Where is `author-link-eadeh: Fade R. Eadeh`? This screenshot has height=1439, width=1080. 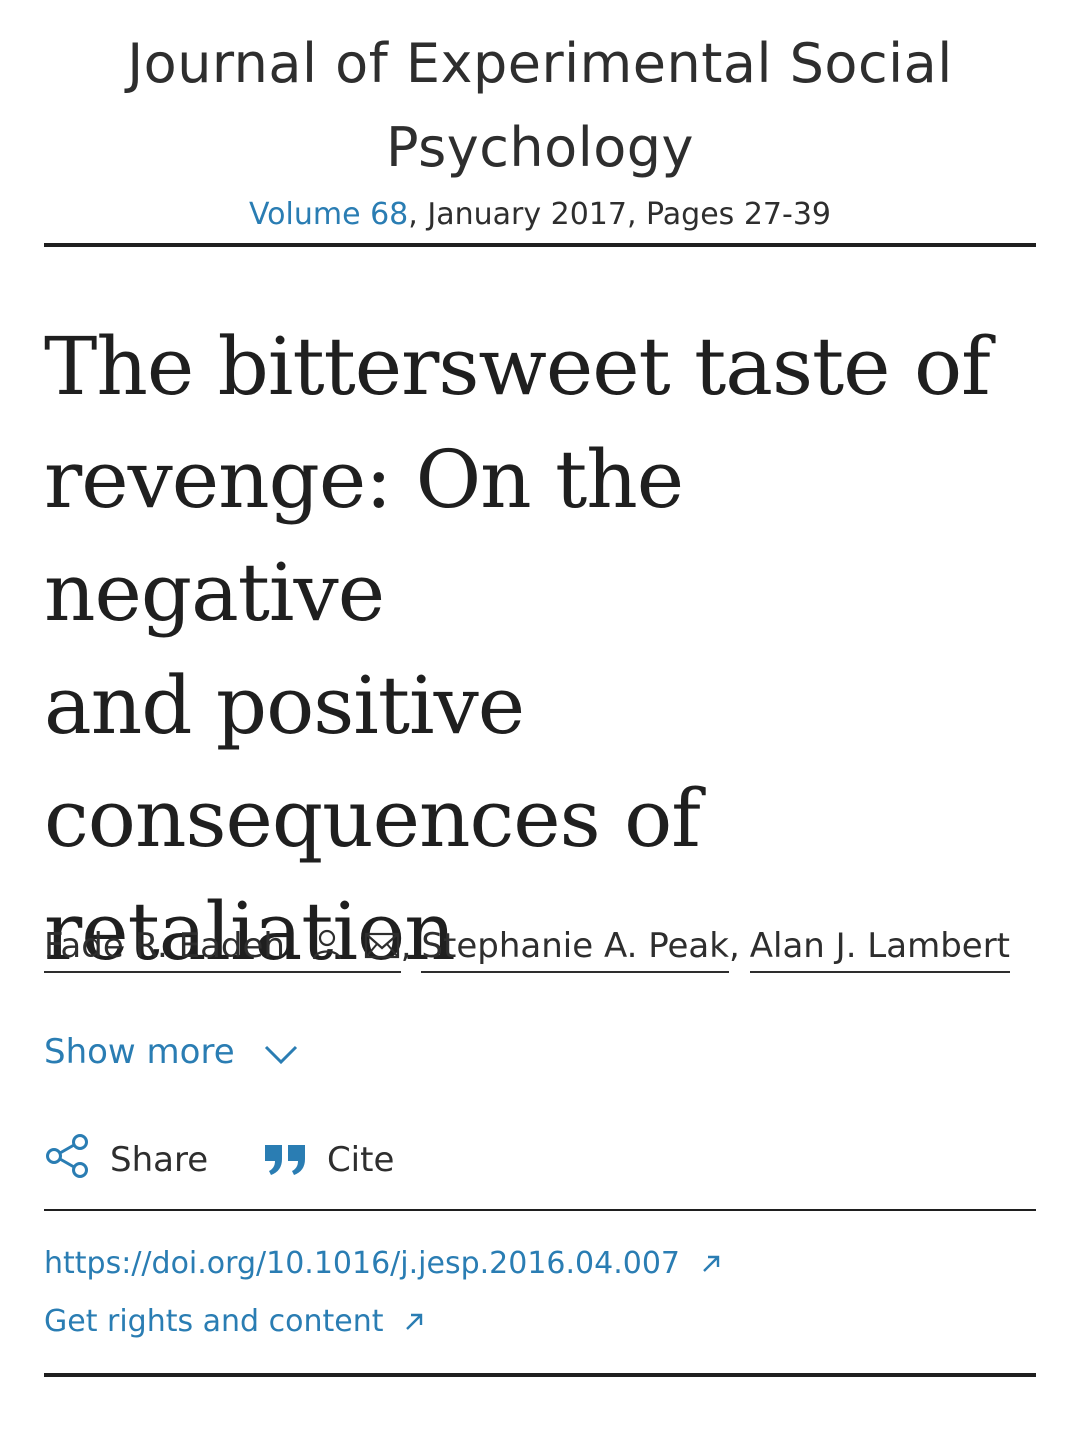
author-link-eadeh: Fade R. Eadeh is located at coordinates (222, 947).